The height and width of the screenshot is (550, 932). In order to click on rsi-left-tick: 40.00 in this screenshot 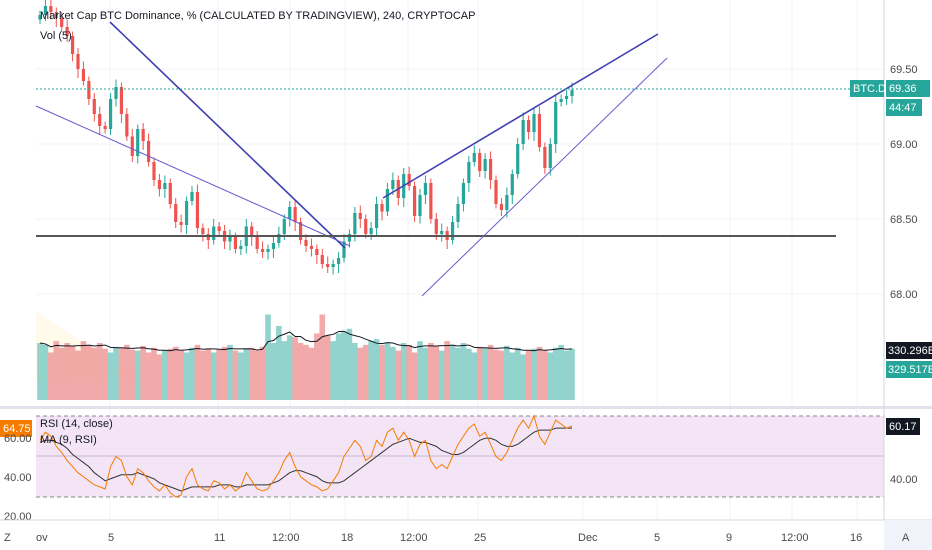, I will do `click(18, 478)`.